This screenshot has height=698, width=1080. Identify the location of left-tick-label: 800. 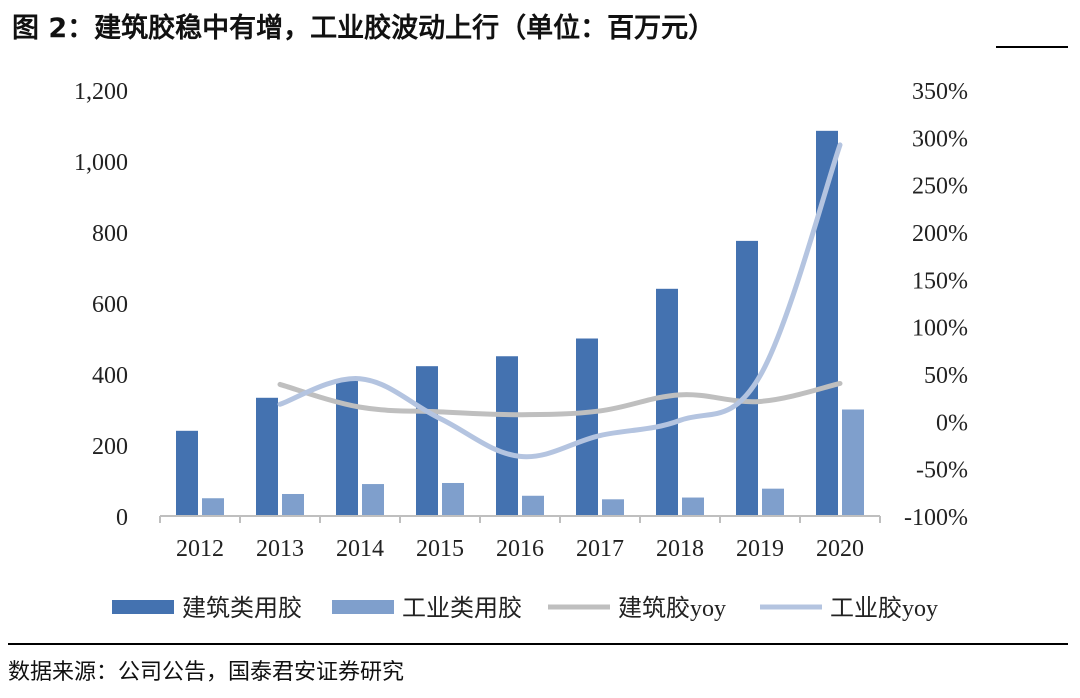
(110, 234).